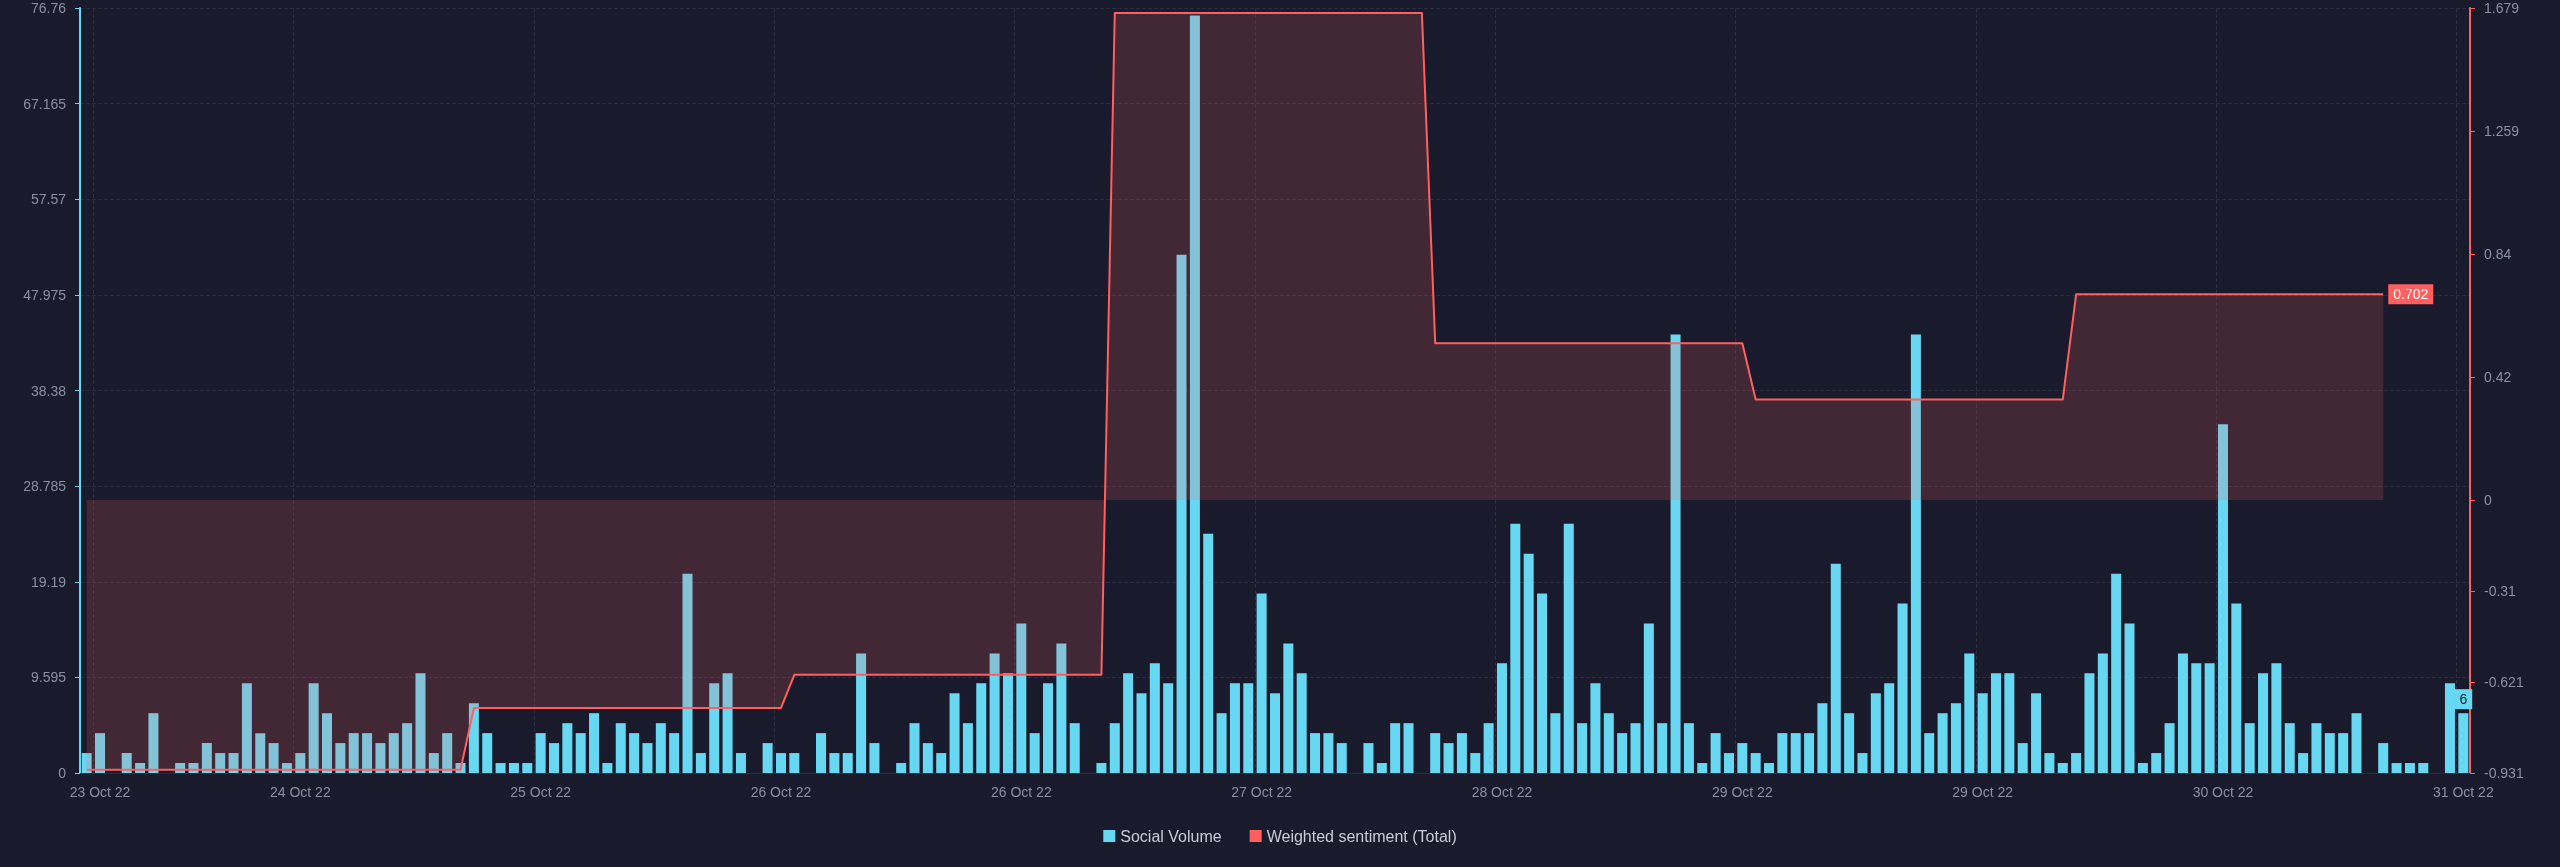 This screenshot has width=2560, height=867. What do you see at coordinates (2500, 590) in the screenshot?
I see `y2-tick-label: -0.31` at bounding box center [2500, 590].